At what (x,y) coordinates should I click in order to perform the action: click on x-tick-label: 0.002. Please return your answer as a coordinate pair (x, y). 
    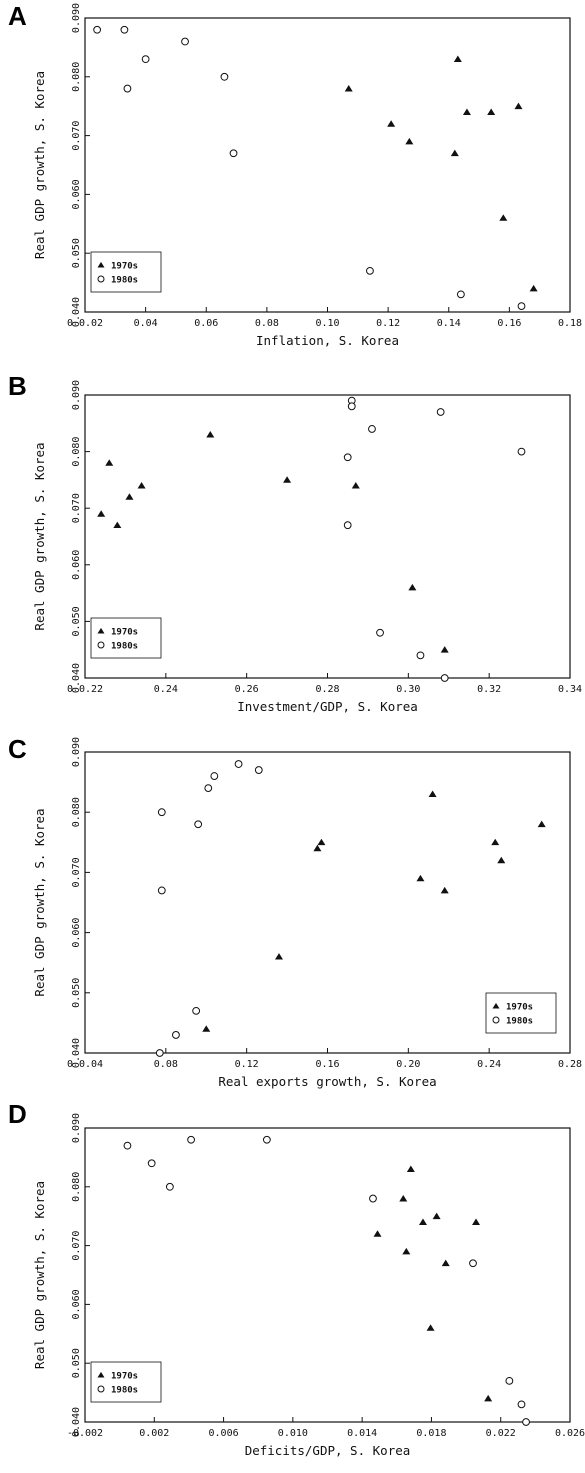
    Looking at the image, I should click on (154, 1433).